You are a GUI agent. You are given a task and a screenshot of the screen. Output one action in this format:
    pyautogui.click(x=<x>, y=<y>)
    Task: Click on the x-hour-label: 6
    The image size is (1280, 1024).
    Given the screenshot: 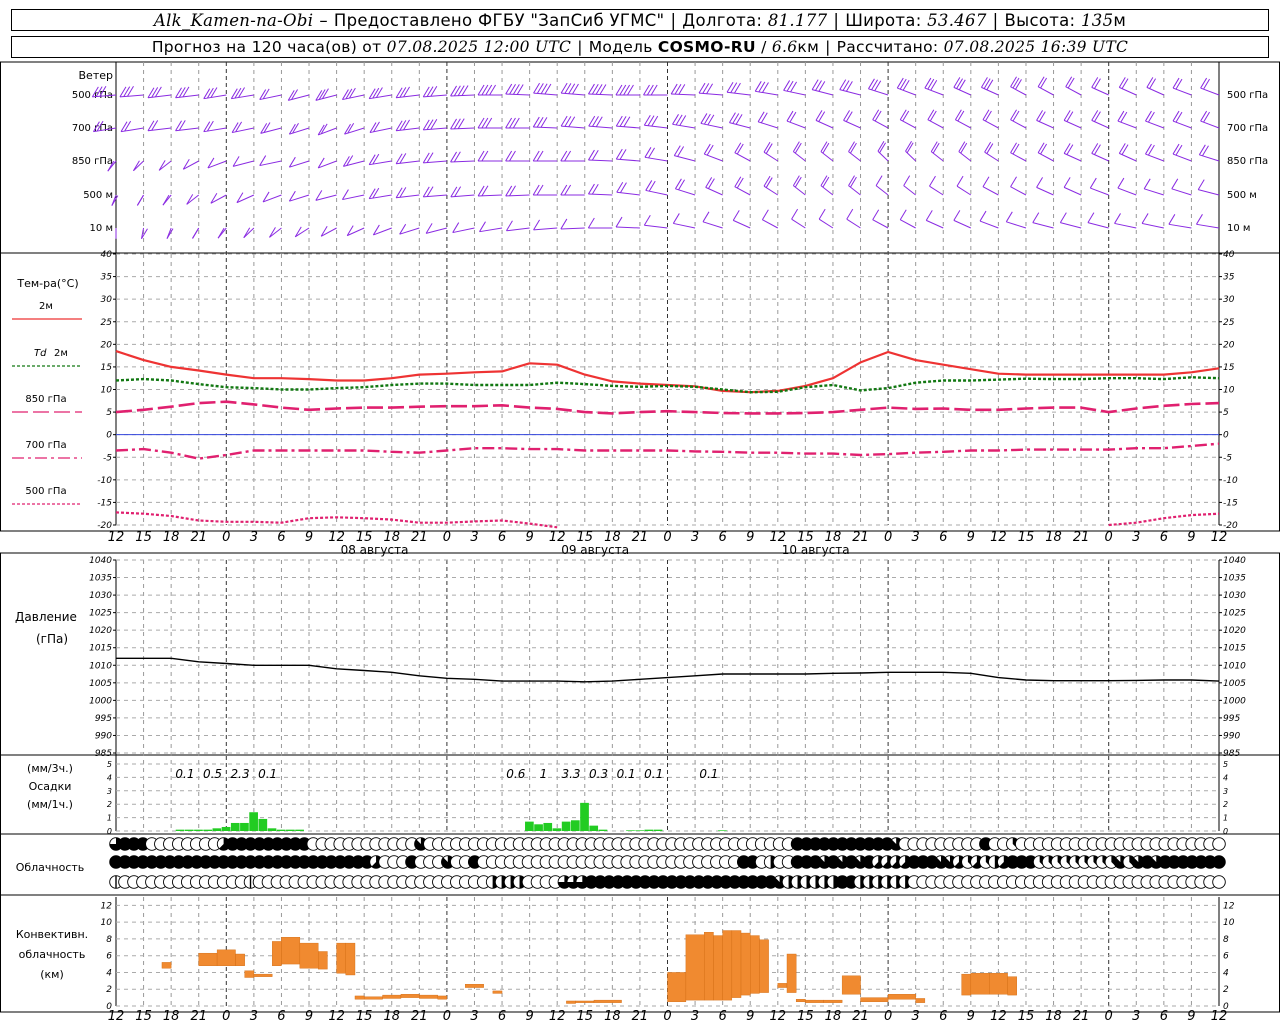 What is the action you would take?
    pyautogui.click(x=1164, y=537)
    